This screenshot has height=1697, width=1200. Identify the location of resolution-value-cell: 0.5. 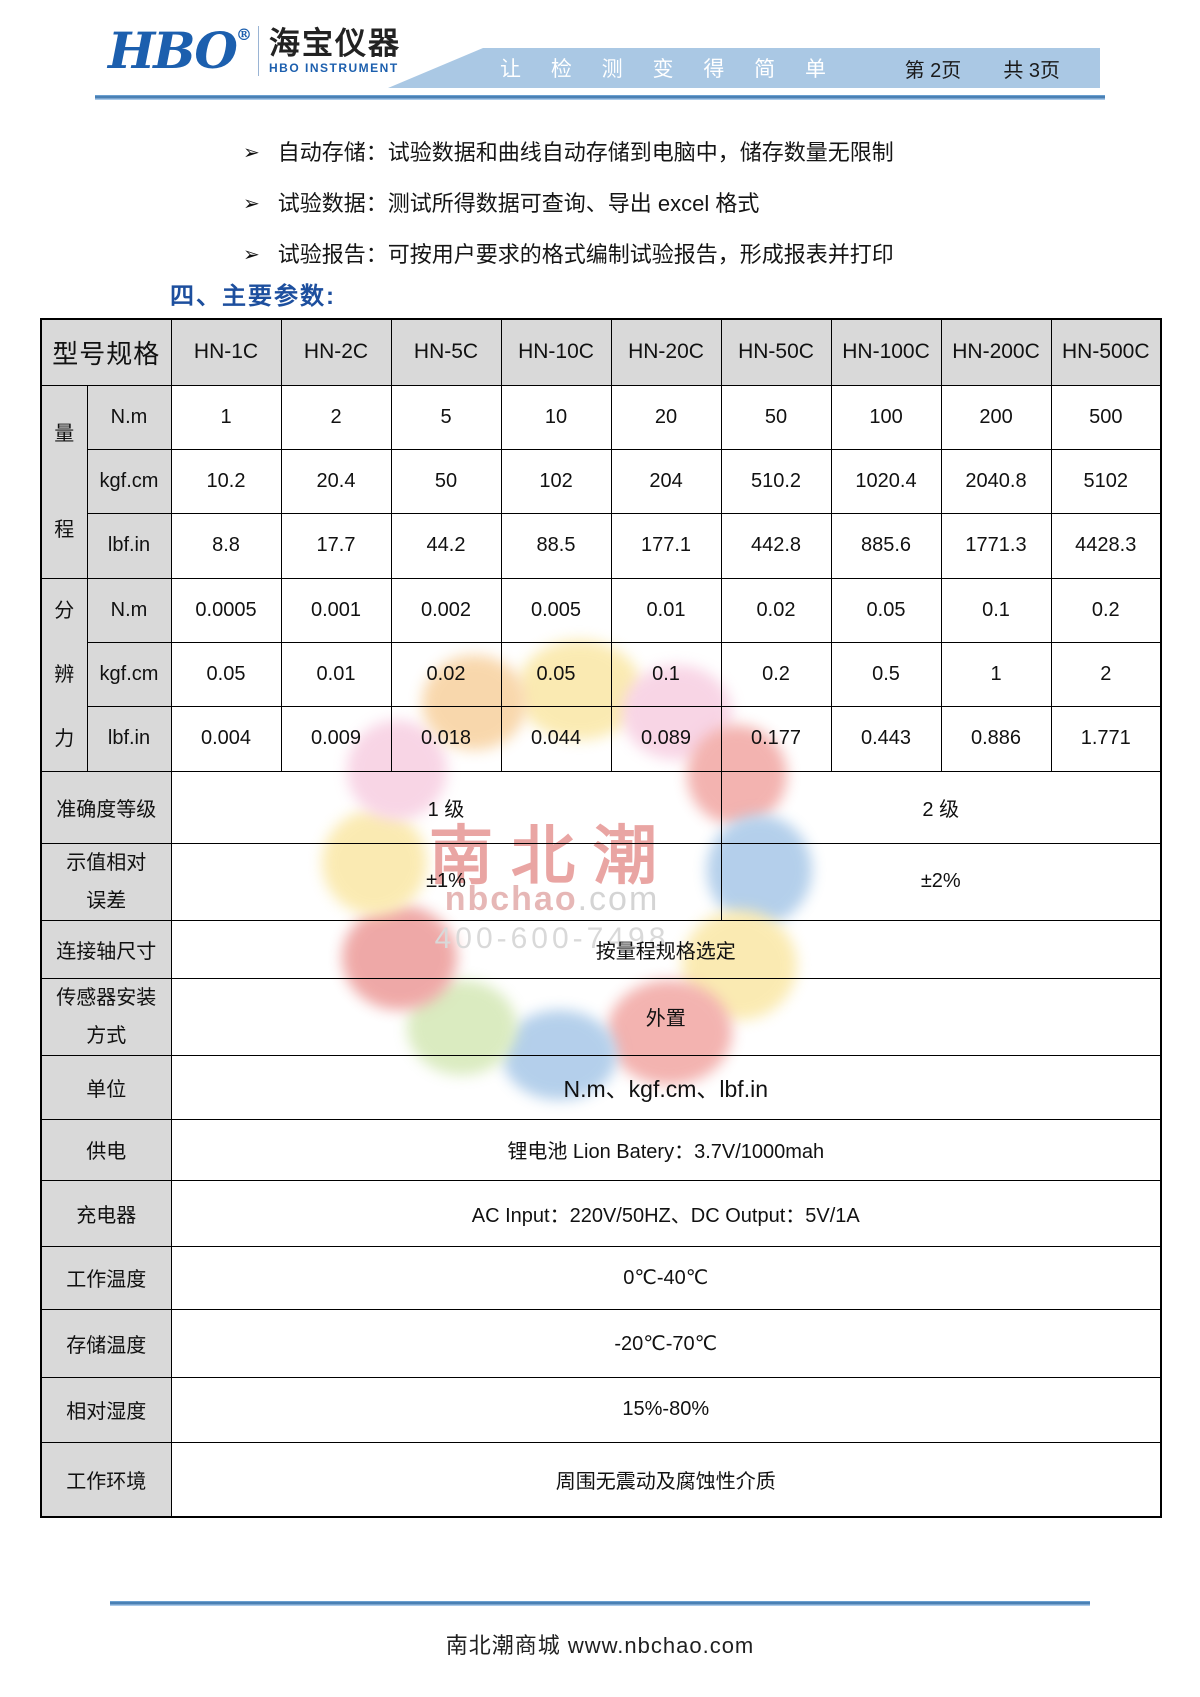
(886, 674).